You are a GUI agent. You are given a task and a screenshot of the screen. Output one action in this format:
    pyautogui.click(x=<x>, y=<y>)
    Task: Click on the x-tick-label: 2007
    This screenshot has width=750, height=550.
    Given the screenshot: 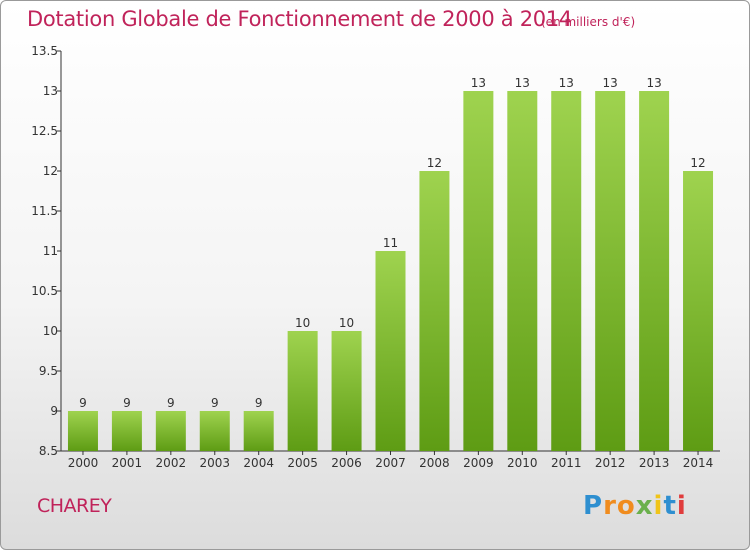 What is the action you would take?
    pyautogui.click(x=390, y=463)
    